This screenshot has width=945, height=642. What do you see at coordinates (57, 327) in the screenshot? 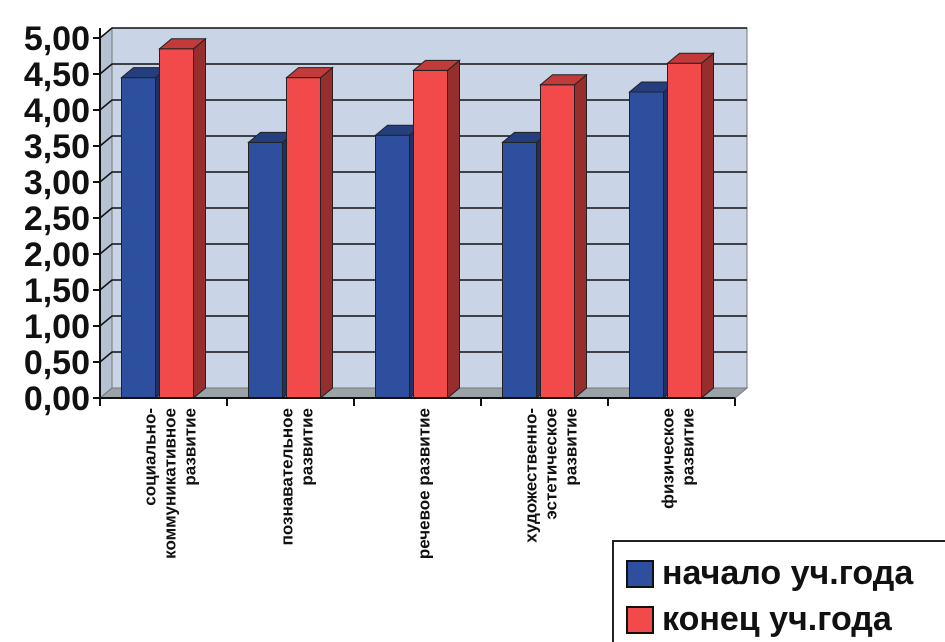
I see `y-tick-label: 1,00` at bounding box center [57, 327].